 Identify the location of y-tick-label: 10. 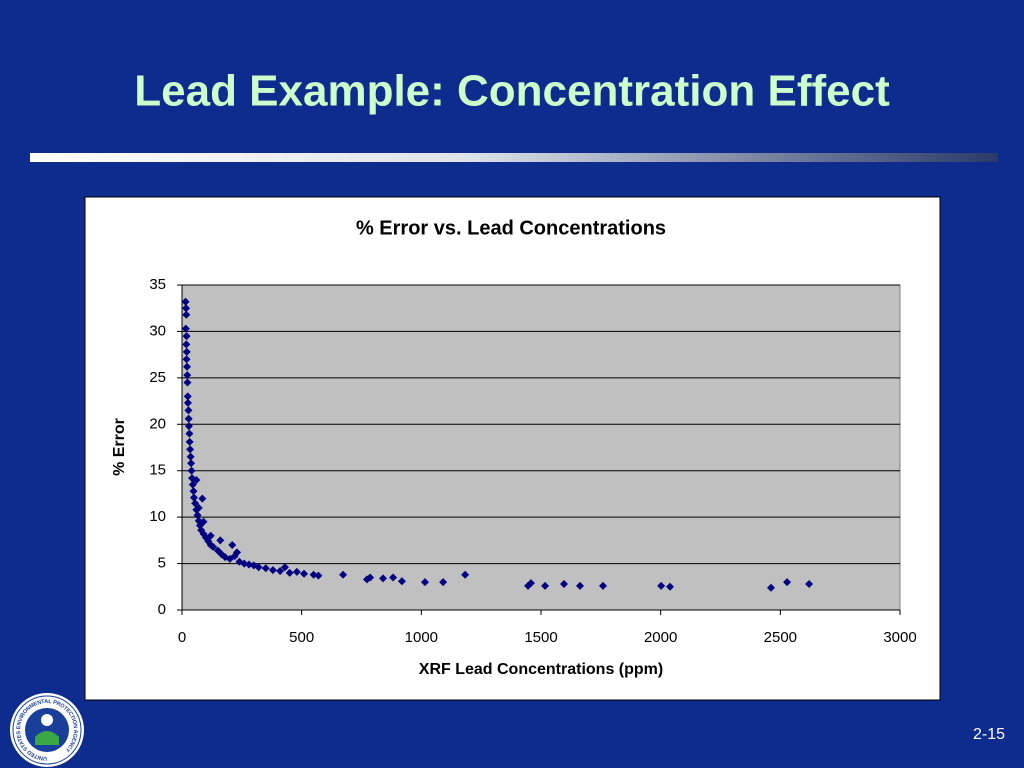
(157, 516).